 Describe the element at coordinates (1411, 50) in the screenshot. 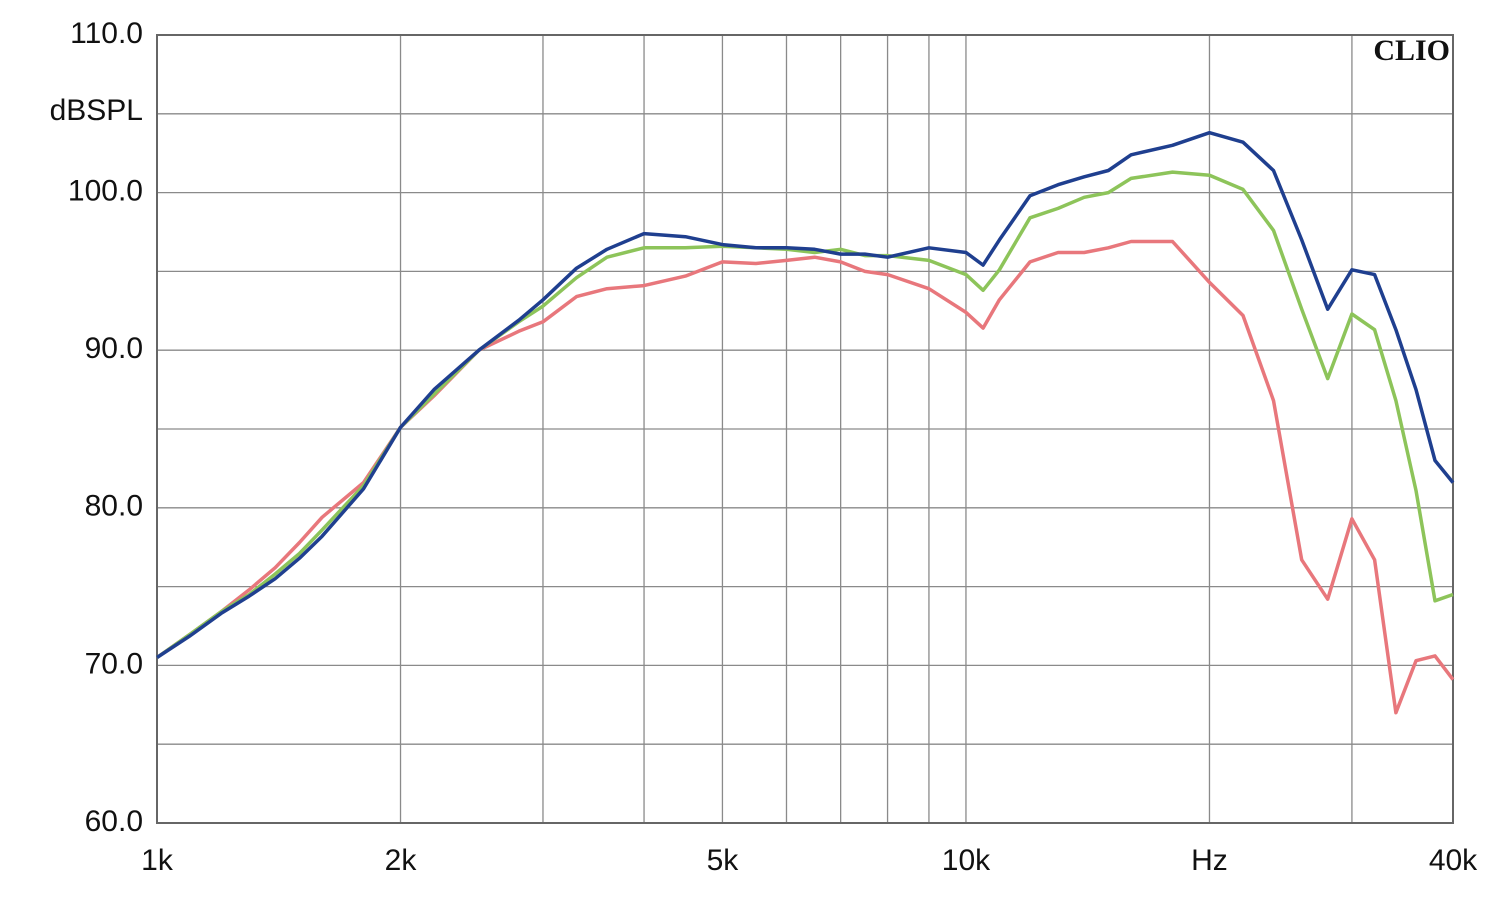

I see `annotation: CLIO` at that location.